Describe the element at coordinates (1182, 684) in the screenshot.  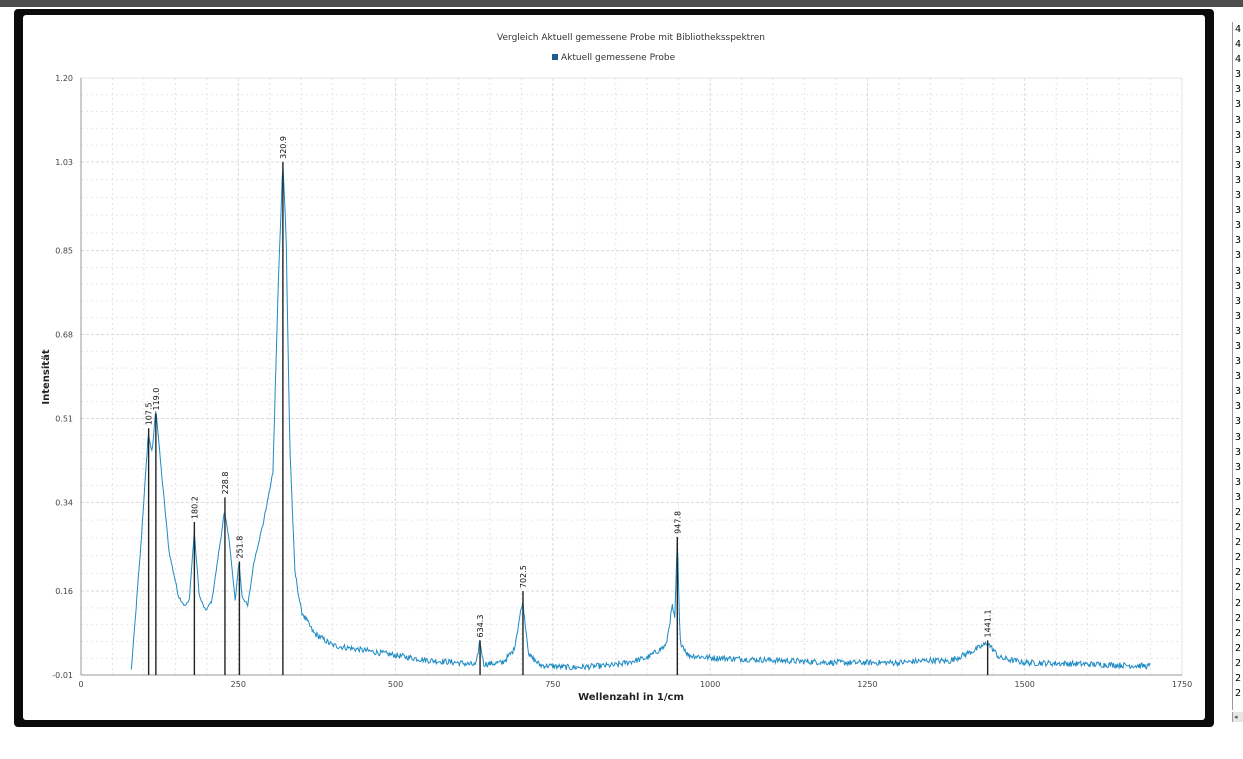
I see `x-tick-label: 1750` at that location.